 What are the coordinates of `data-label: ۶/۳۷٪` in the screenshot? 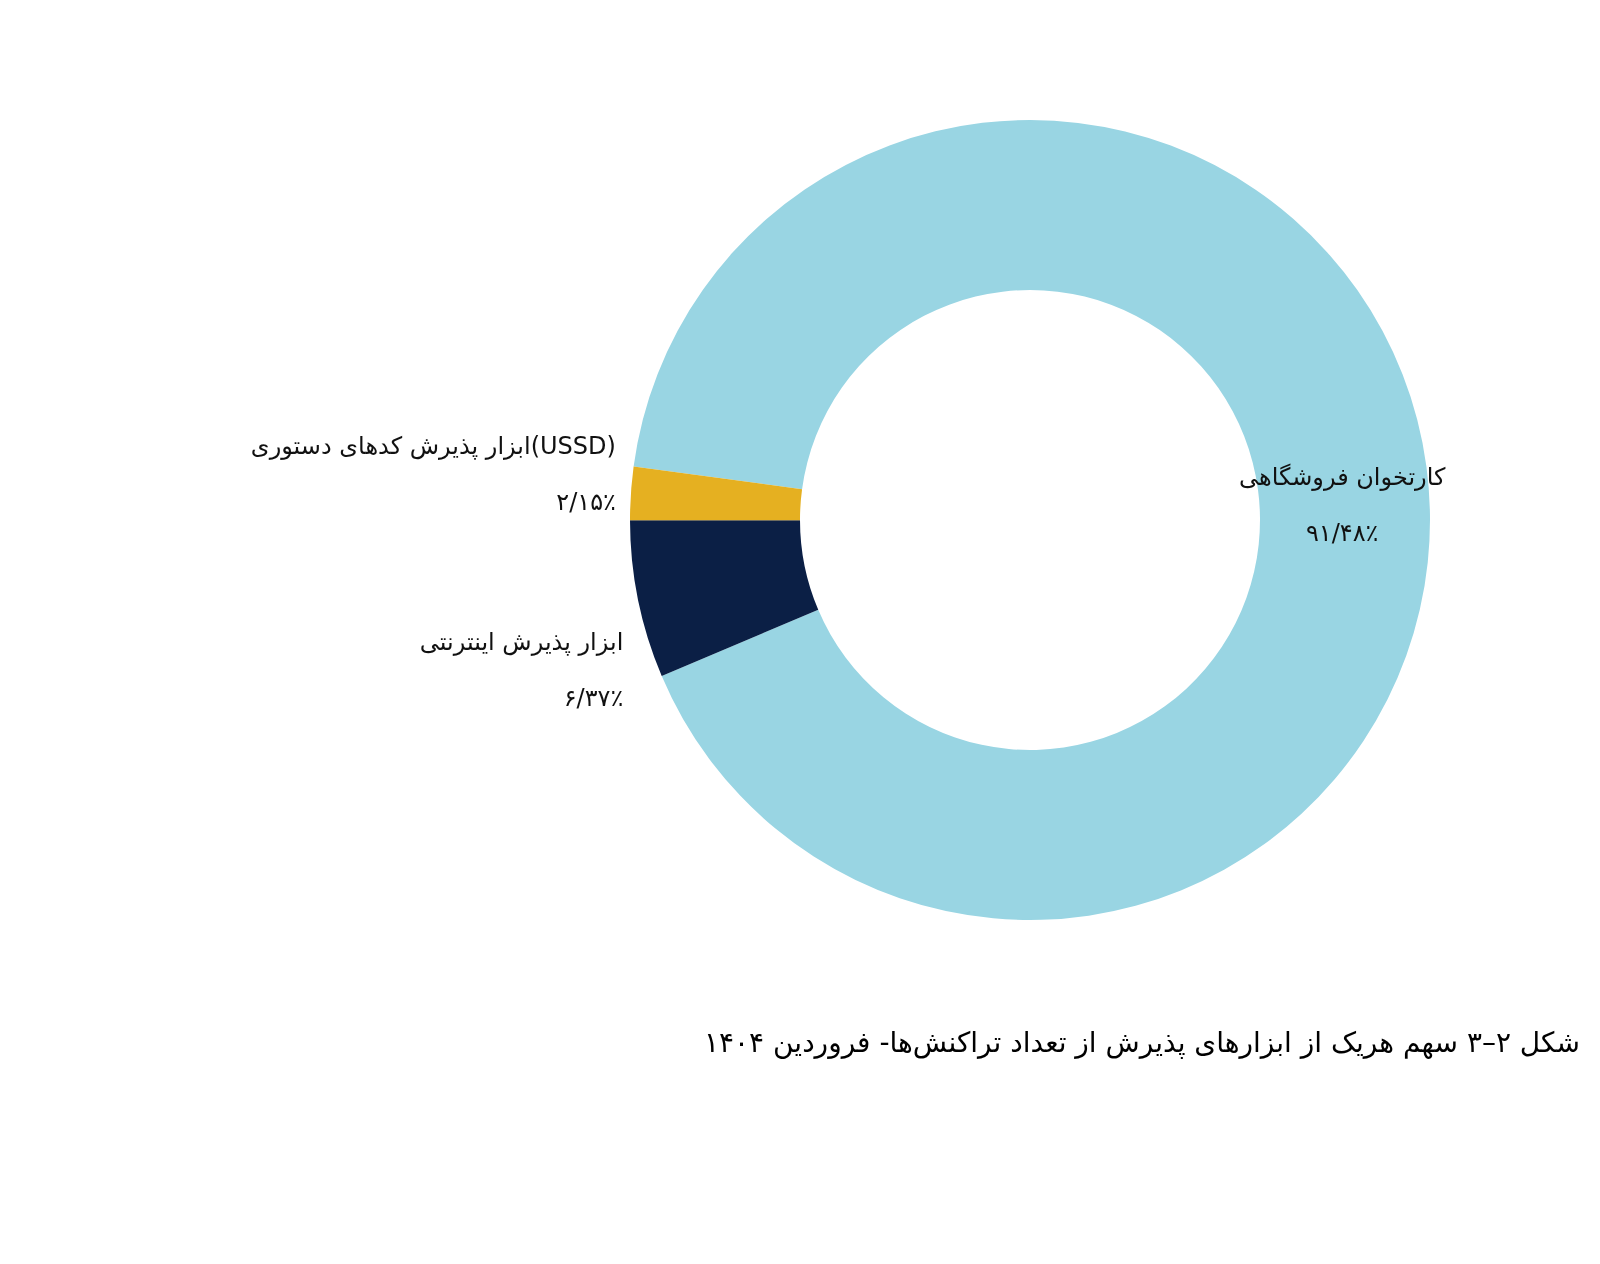 It's located at (593, 697).